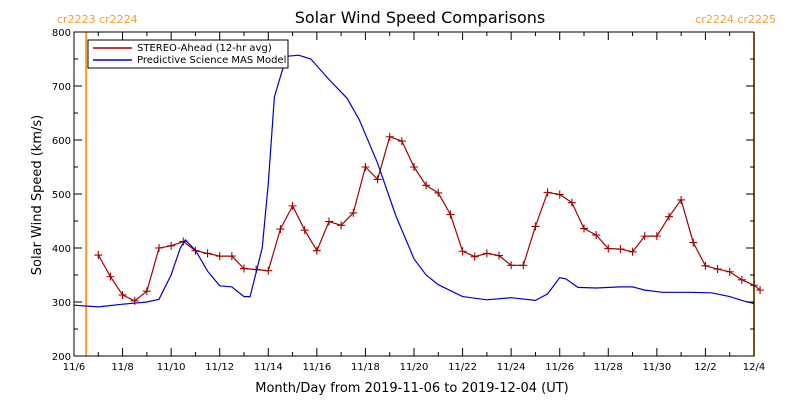  What do you see at coordinates (754, 367) in the screenshot?
I see `x-tick-label-14: 12/4` at bounding box center [754, 367].